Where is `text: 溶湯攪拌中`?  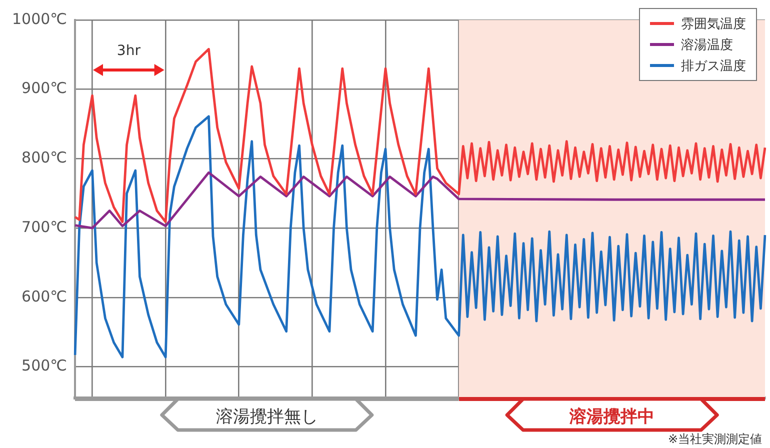
text: 溶湯攪拌中 is located at coordinates (611, 417).